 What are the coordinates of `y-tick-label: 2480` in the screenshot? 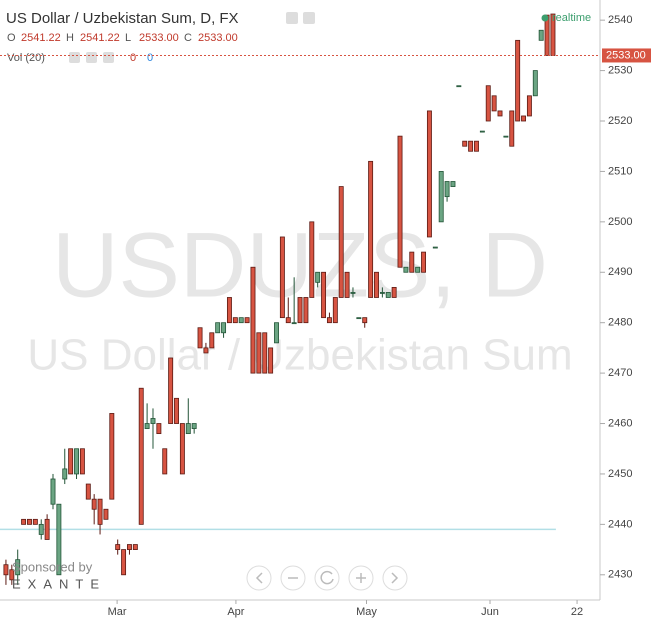 It's located at (620, 323).